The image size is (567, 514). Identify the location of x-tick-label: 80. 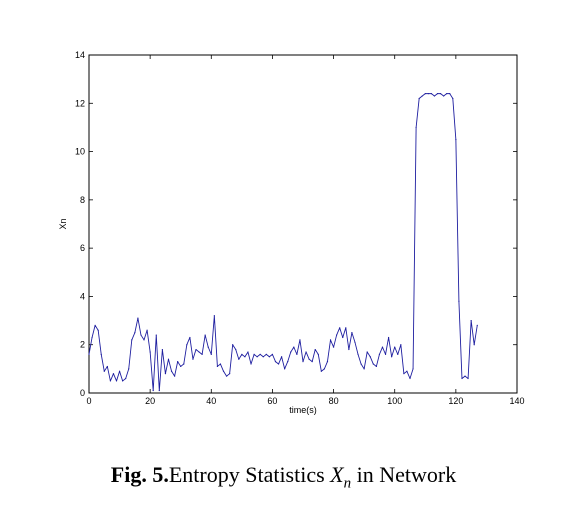
(334, 401).